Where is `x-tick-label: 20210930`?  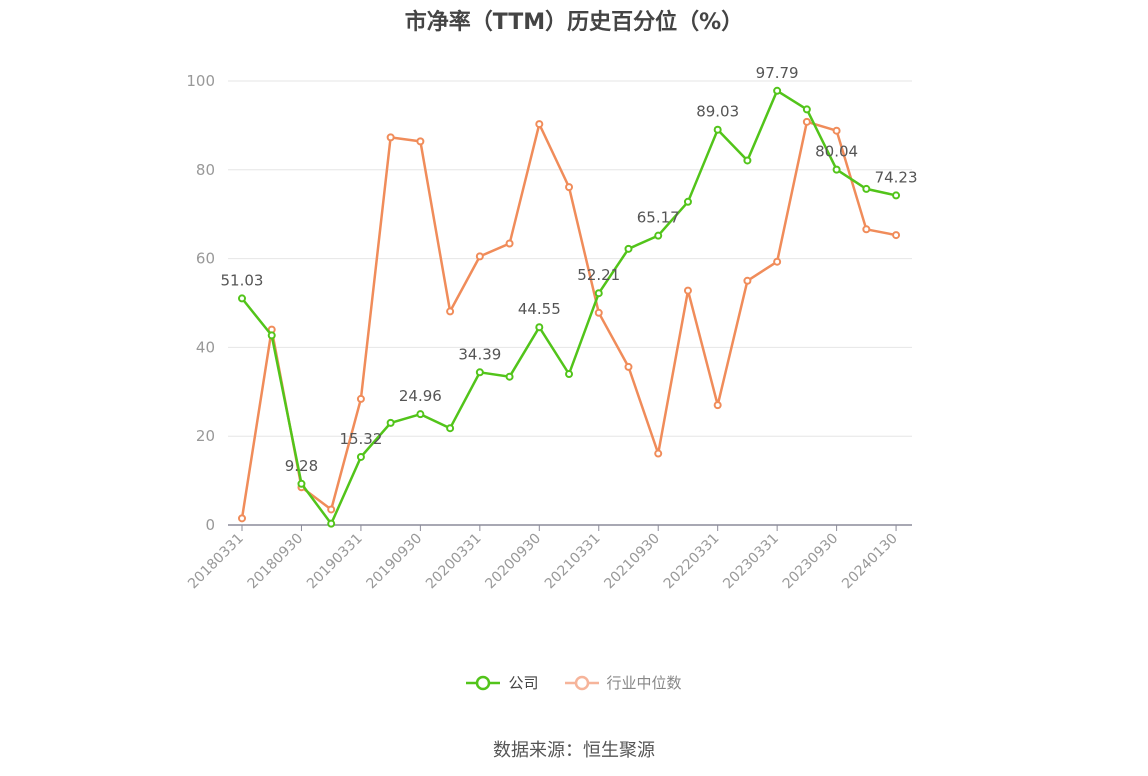 x-tick-label: 20210930 is located at coordinates (632, 562).